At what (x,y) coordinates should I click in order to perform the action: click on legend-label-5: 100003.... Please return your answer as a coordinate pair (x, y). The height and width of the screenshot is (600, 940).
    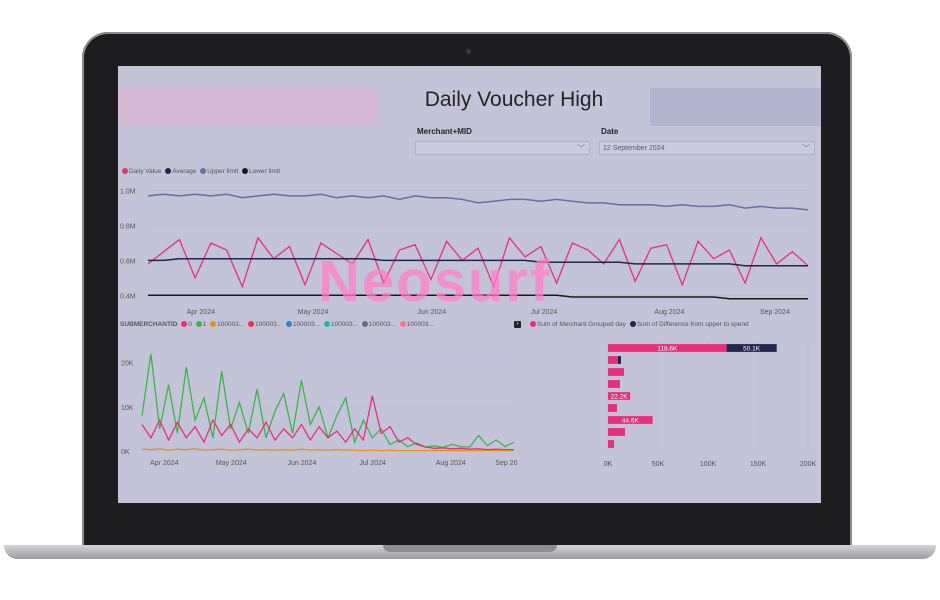
    Looking at the image, I should click on (344, 324).